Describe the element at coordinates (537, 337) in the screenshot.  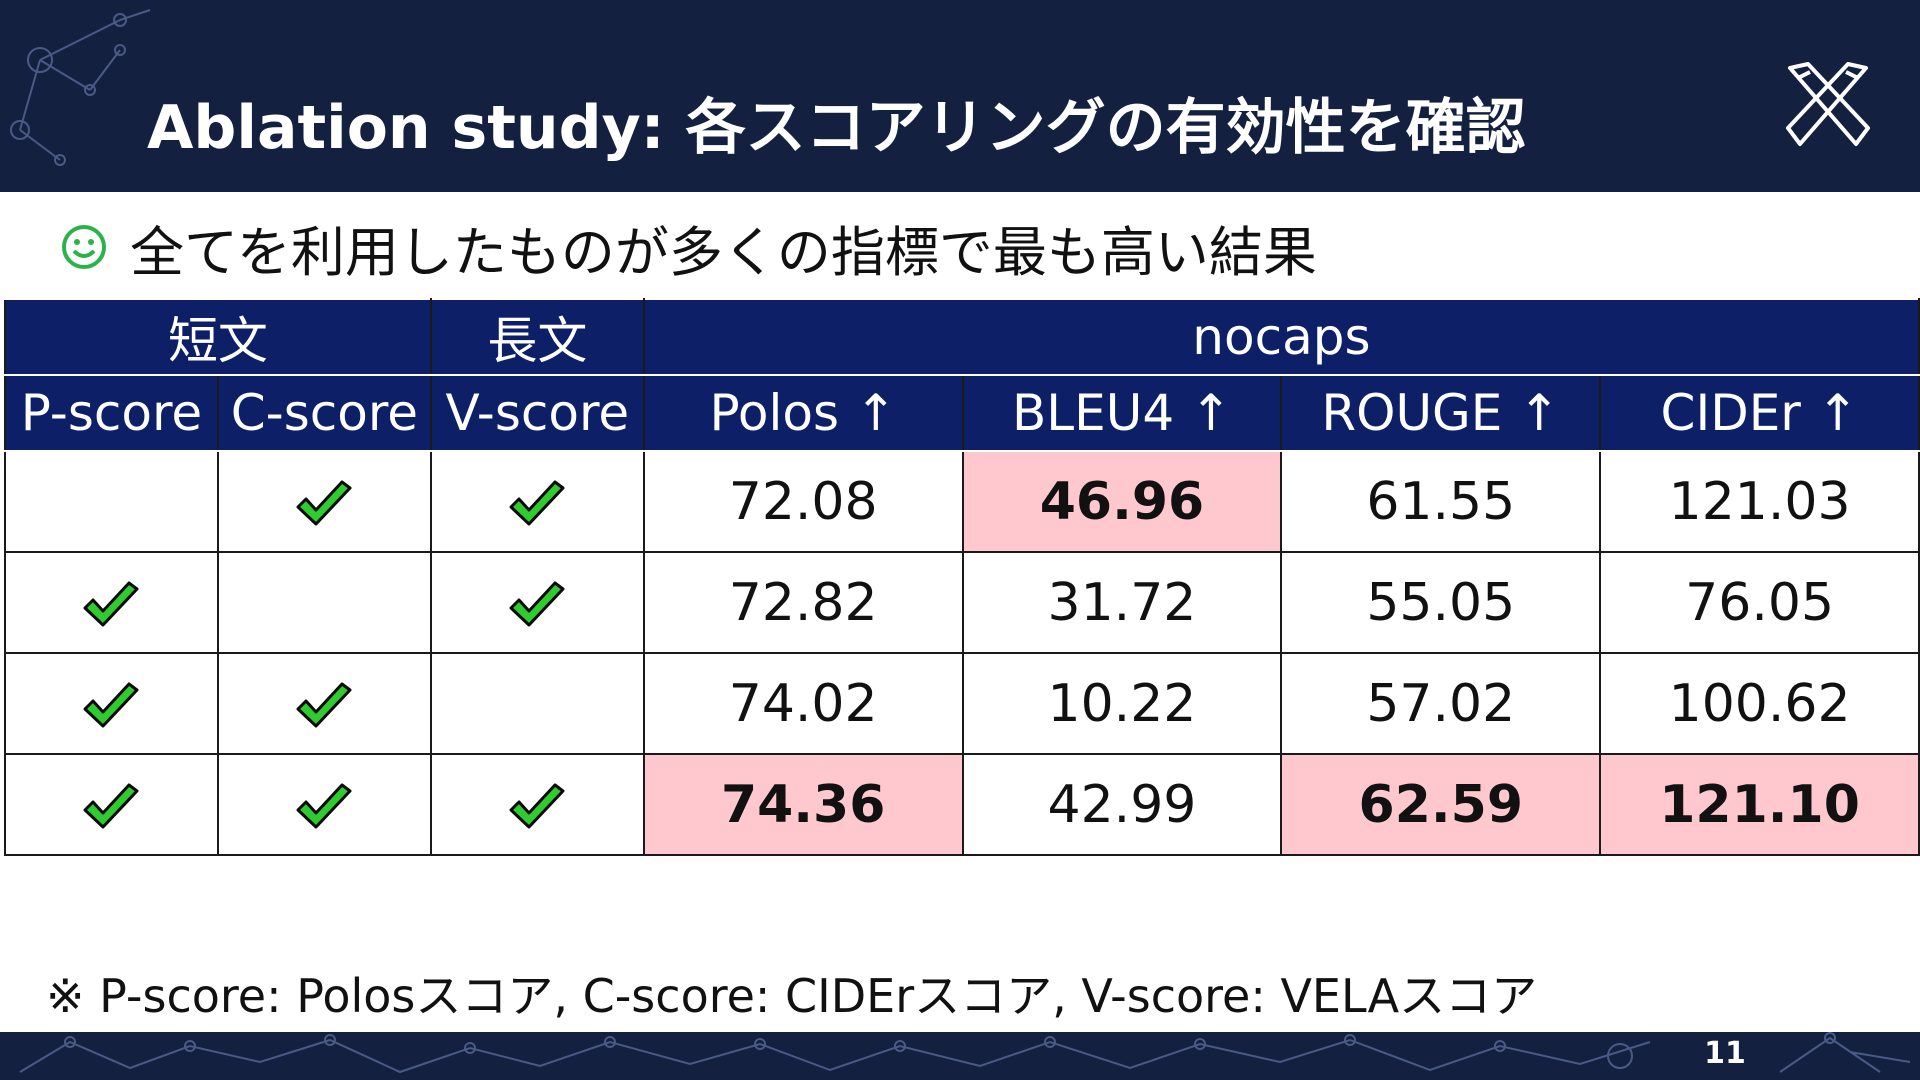
I see `group-header-long: 長文` at that location.